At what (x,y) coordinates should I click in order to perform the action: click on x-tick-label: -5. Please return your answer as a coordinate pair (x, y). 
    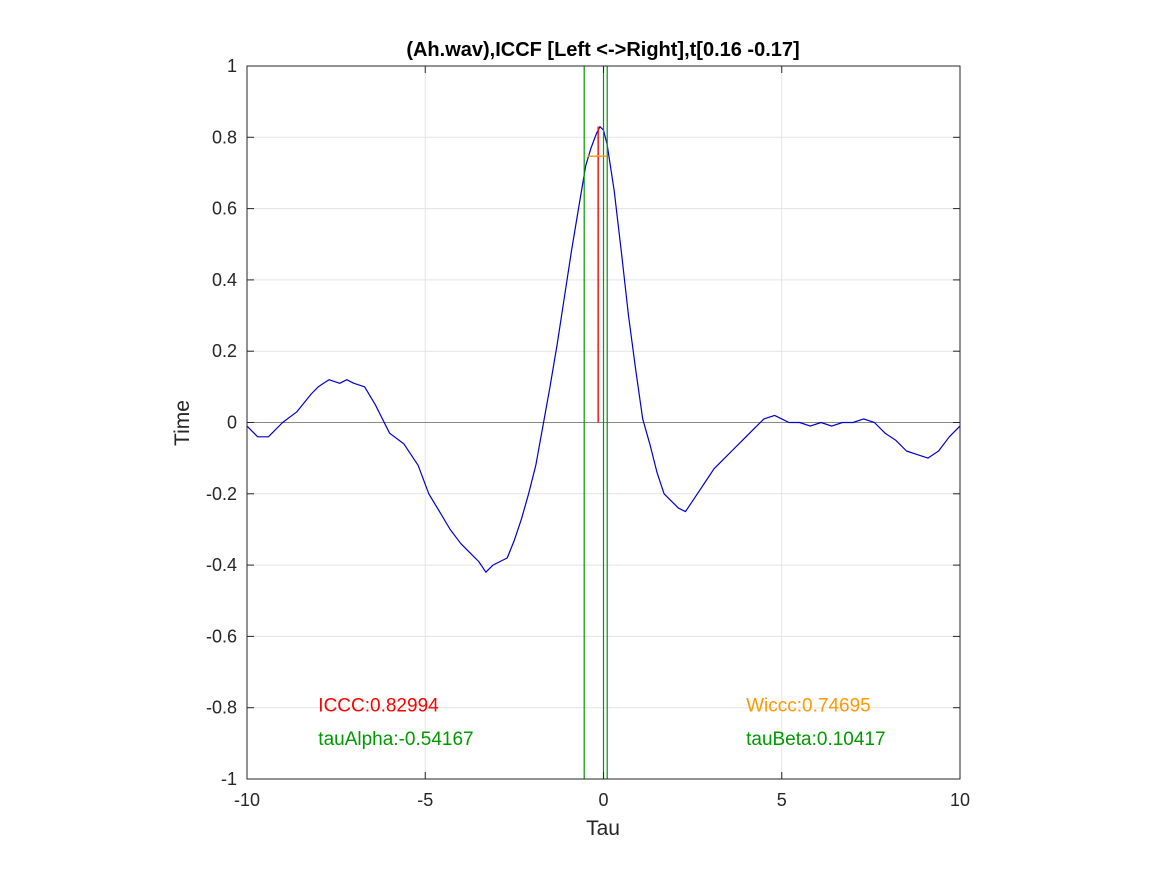
    Looking at the image, I should click on (425, 800).